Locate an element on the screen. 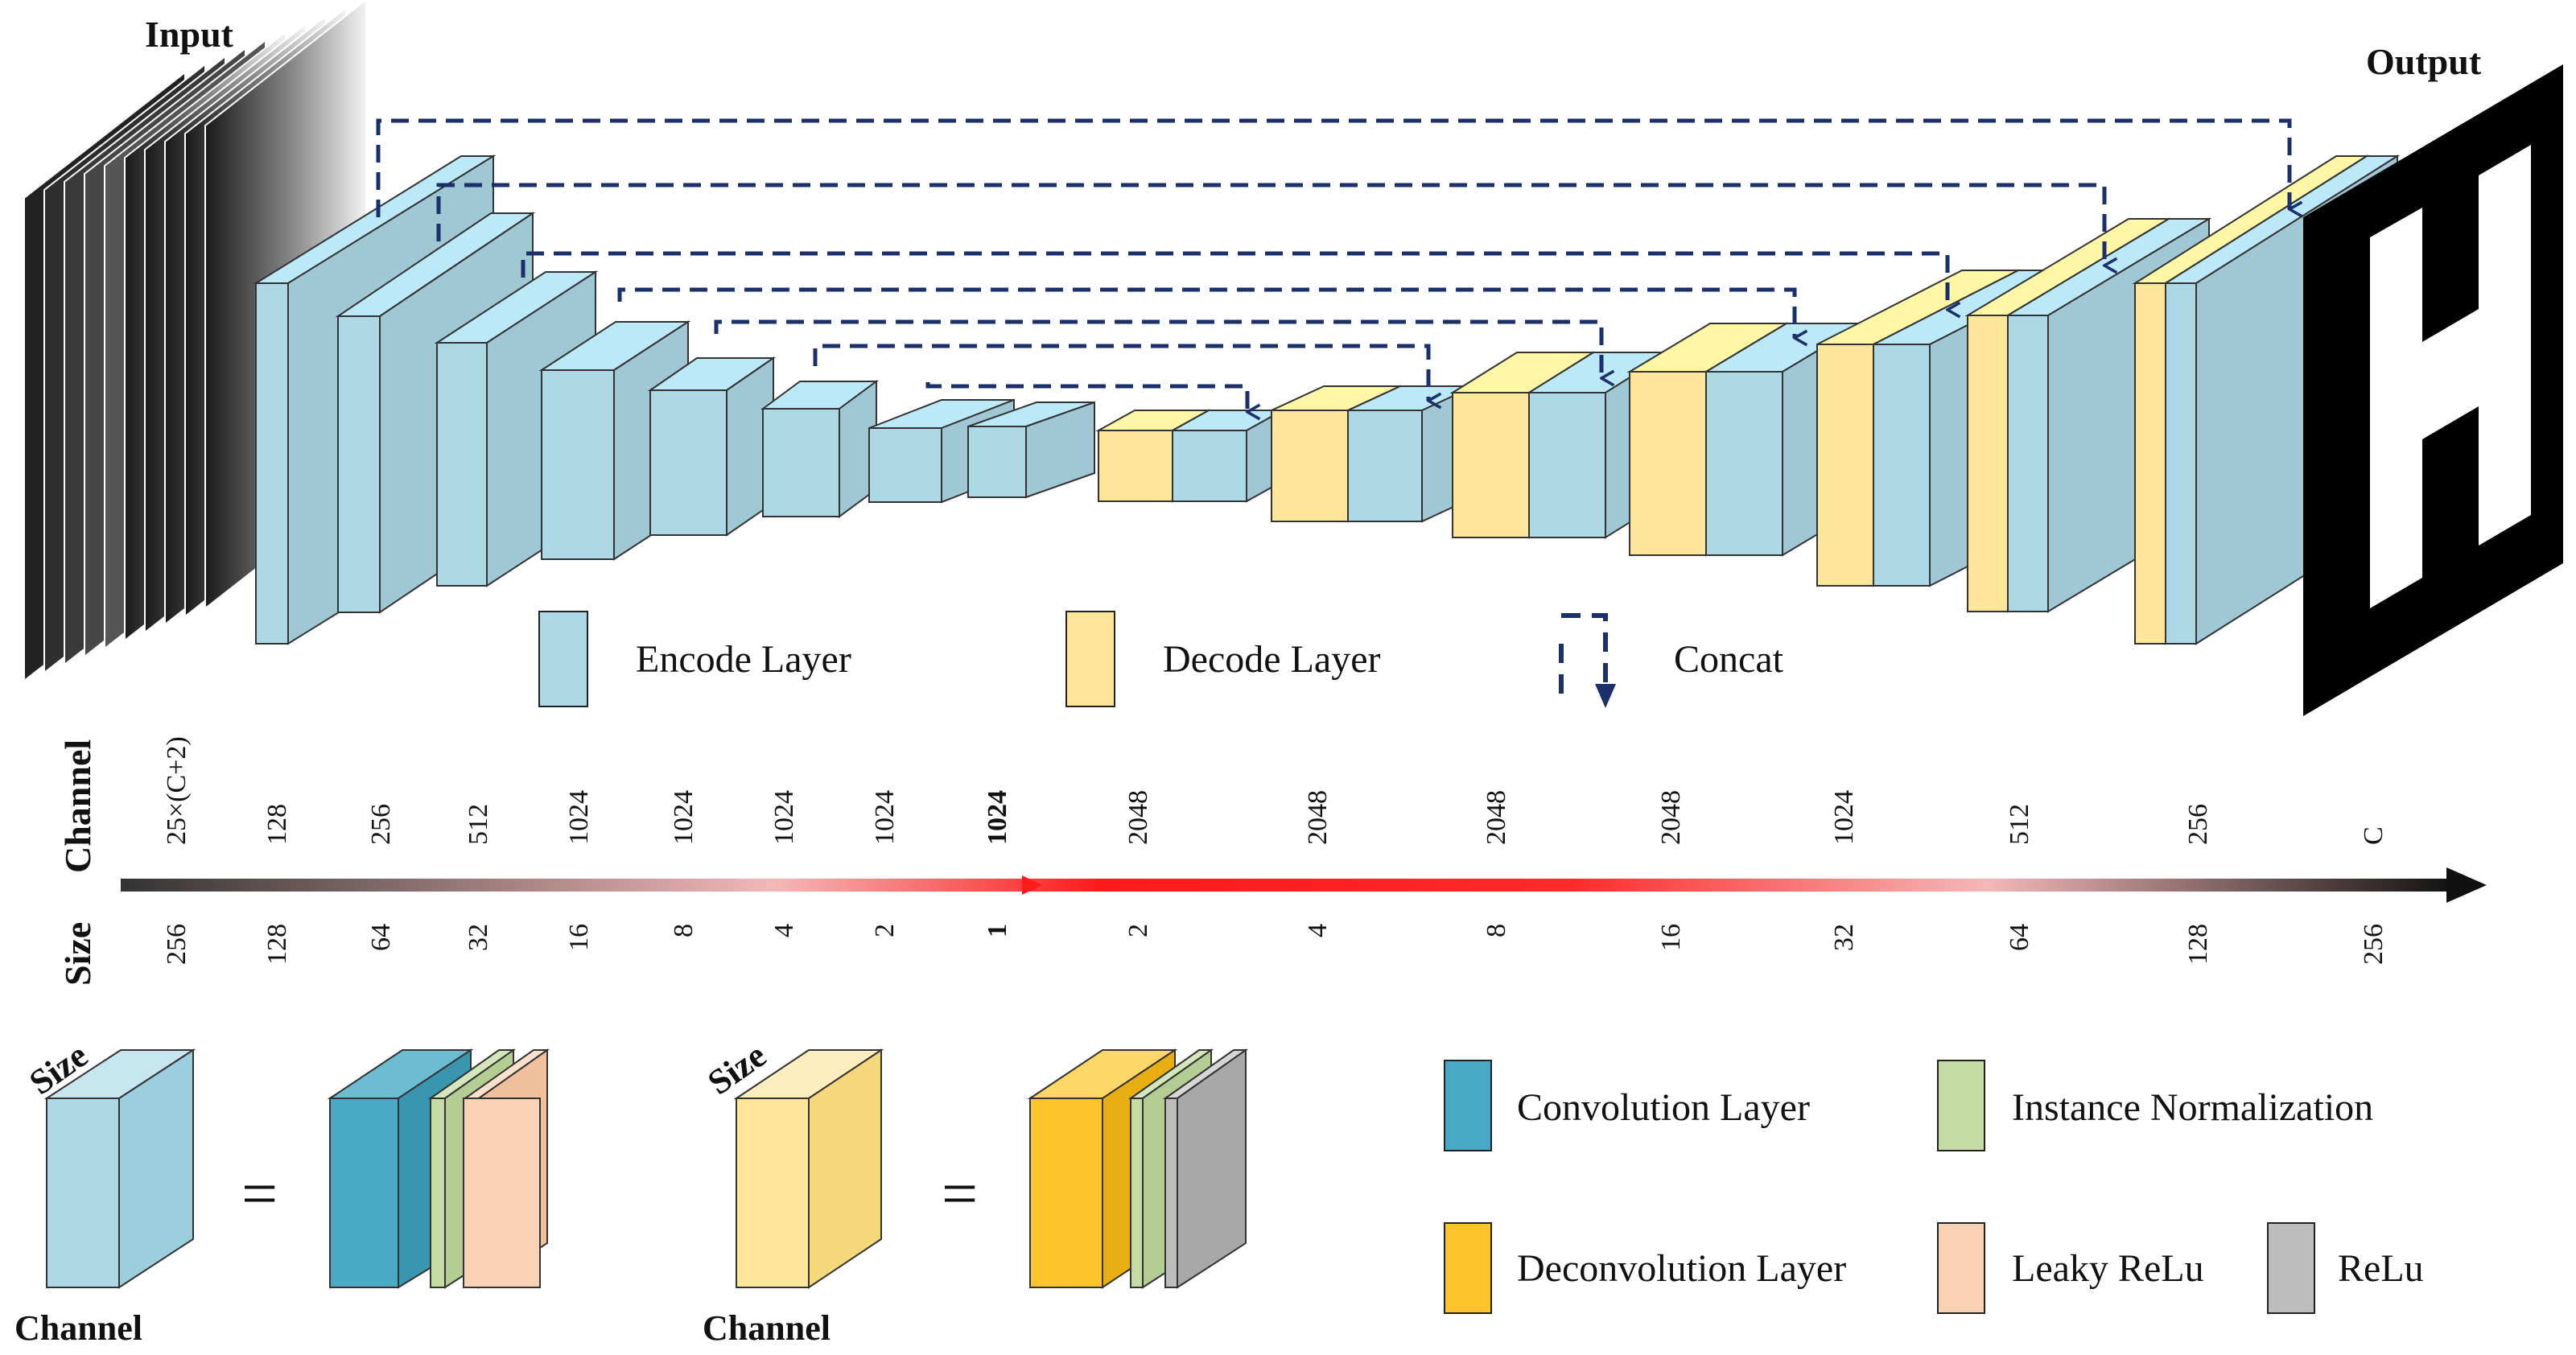  size-tick-7: 4 is located at coordinates (784, 930).